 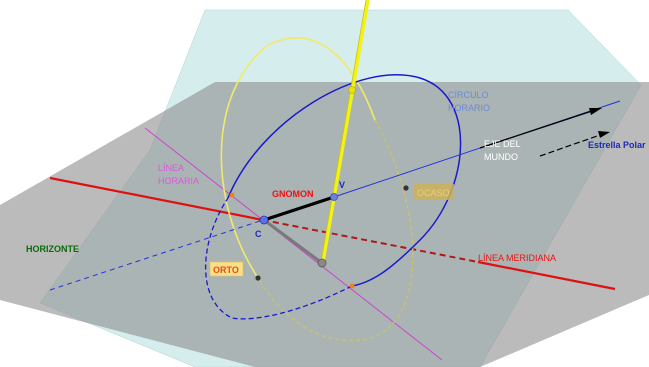 What do you see at coordinates (156, 199) in the screenshot?
I see `meridian-line-solid` at bounding box center [156, 199].